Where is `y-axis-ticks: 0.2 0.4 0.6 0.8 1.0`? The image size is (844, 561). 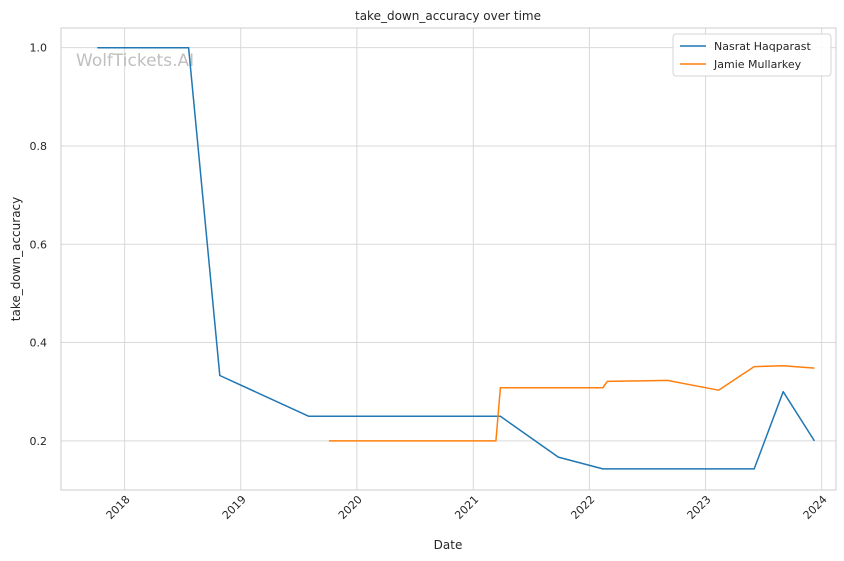
y-axis-ticks: 0.2 0.4 0.6 0.8 1.0 is located at coordinates (39, 245).